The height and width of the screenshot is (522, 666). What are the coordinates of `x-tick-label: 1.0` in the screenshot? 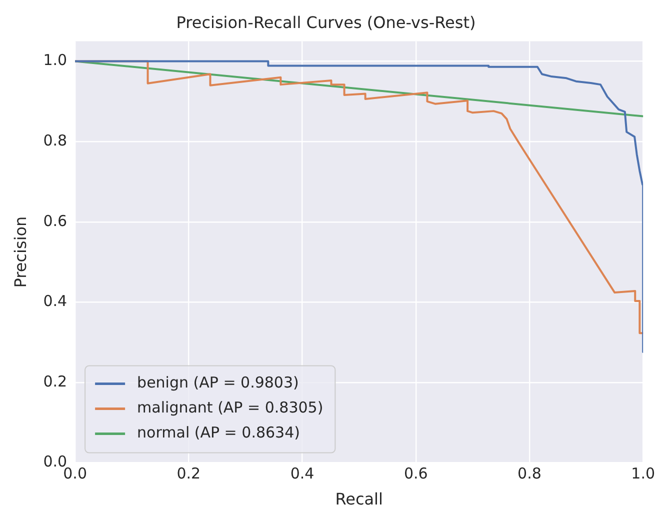 It's located at (643, 473).